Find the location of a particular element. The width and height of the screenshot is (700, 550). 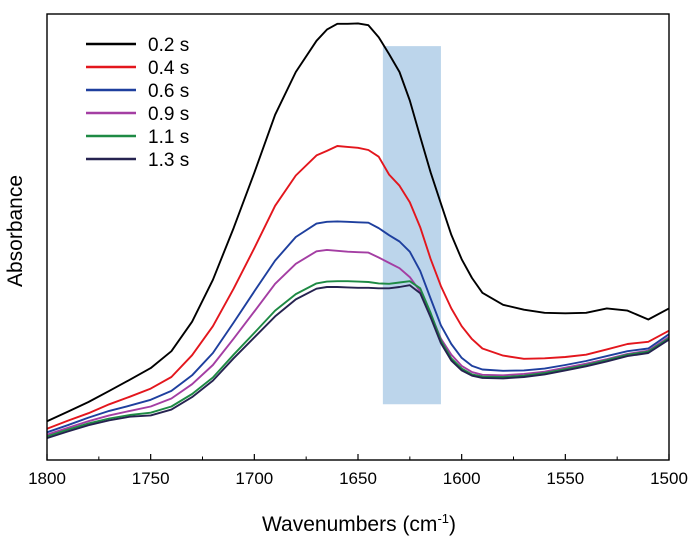

x-tick-label-1650: 1650 is located at coordinates (358, 478).